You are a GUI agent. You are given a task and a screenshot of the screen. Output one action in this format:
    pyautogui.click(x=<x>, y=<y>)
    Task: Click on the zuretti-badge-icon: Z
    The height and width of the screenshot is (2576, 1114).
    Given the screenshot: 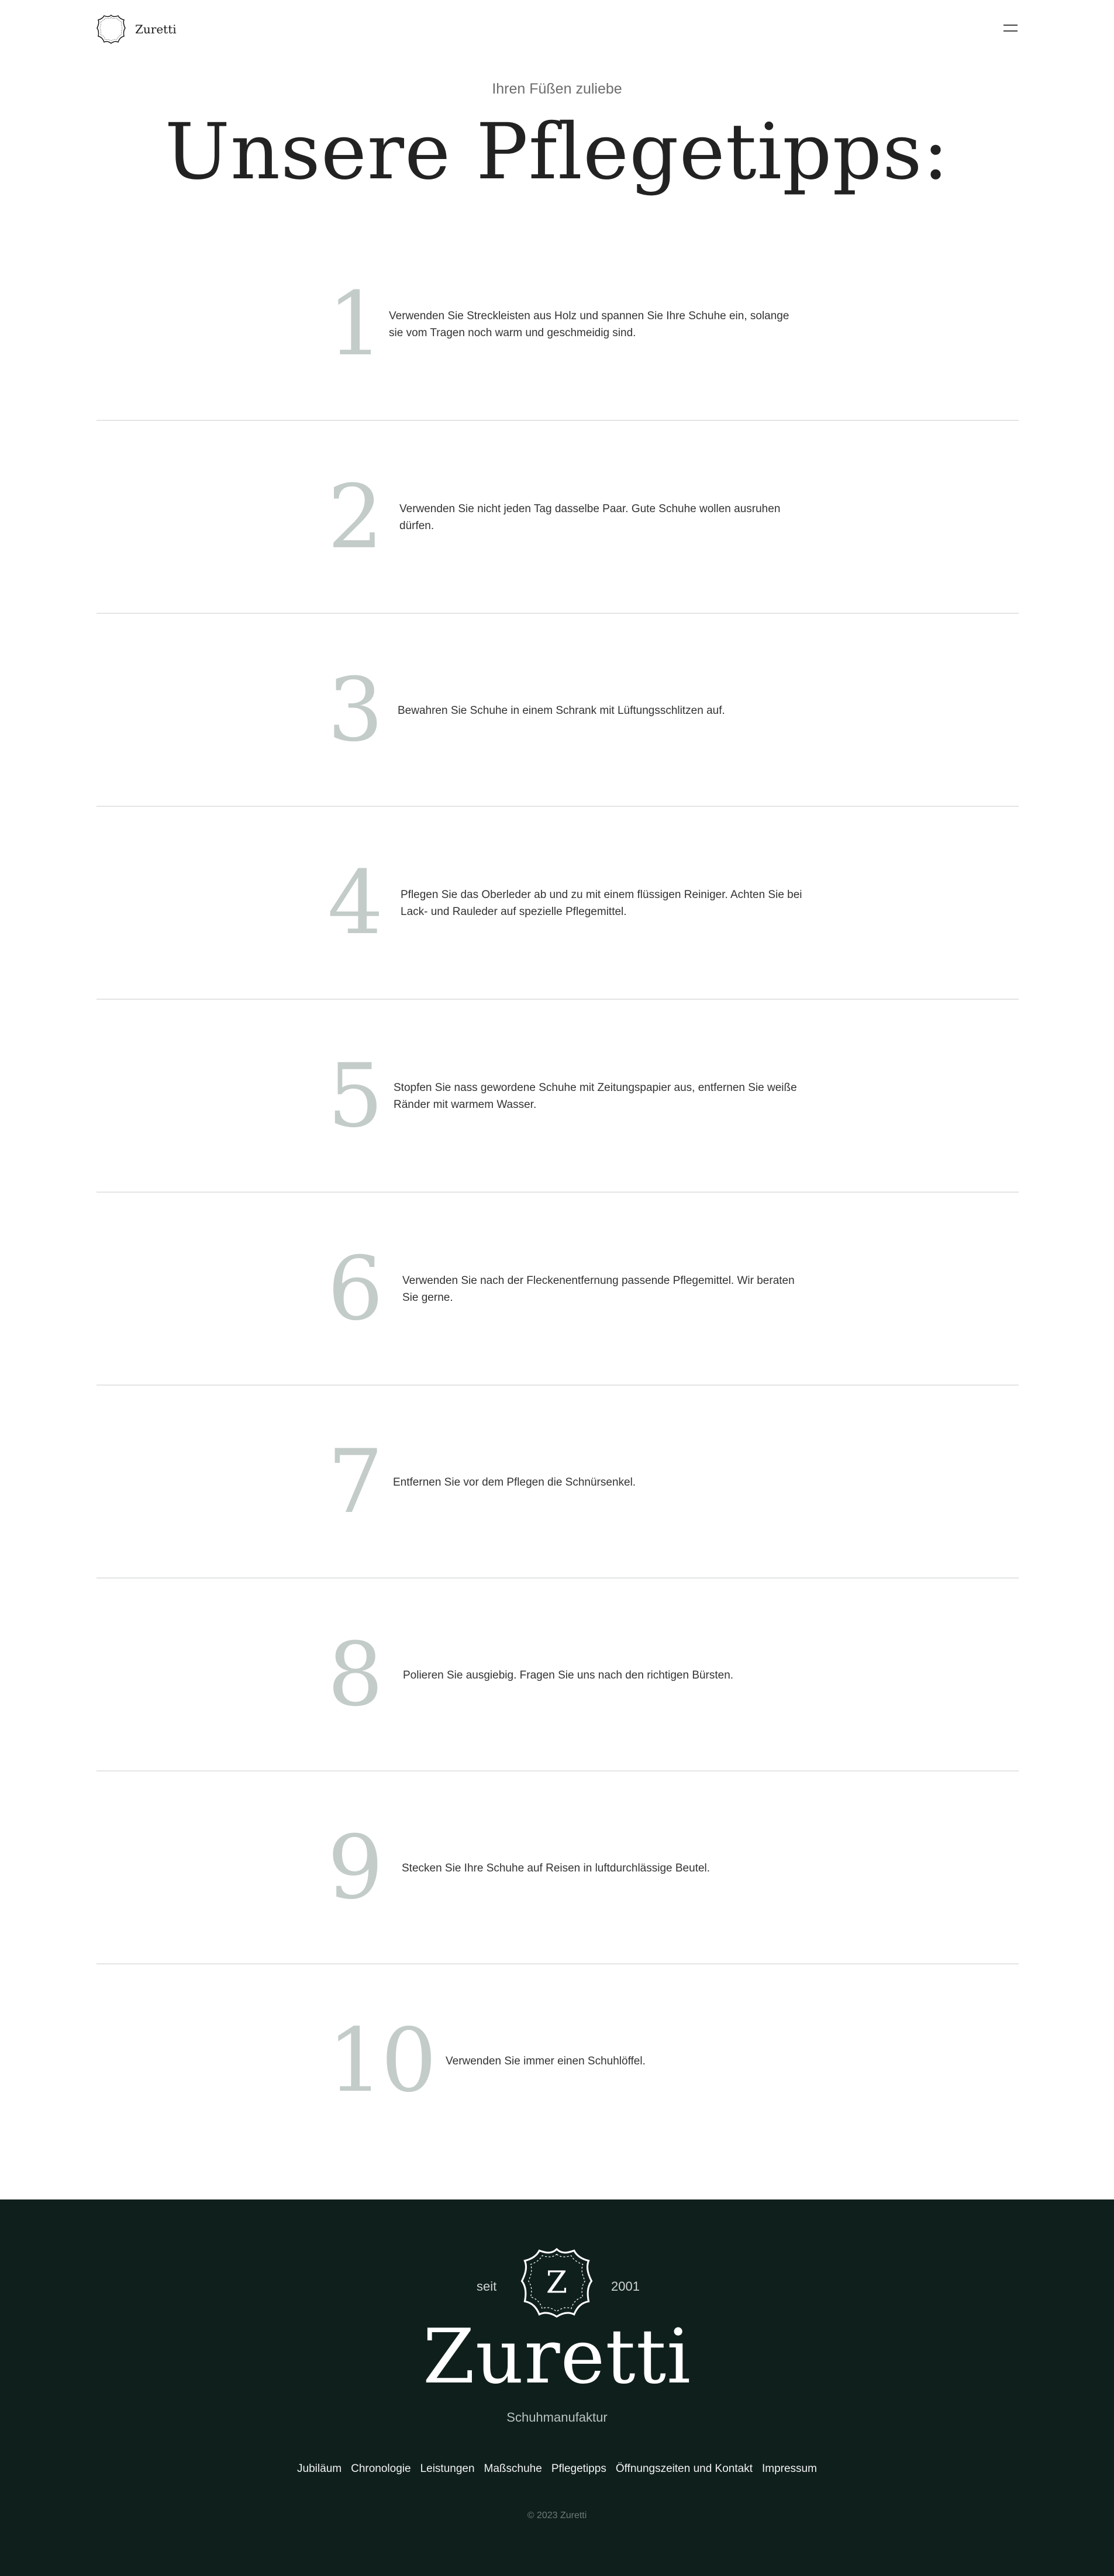 What is the action you would take?
    pyautogui.click(x=556, y=2282)
    